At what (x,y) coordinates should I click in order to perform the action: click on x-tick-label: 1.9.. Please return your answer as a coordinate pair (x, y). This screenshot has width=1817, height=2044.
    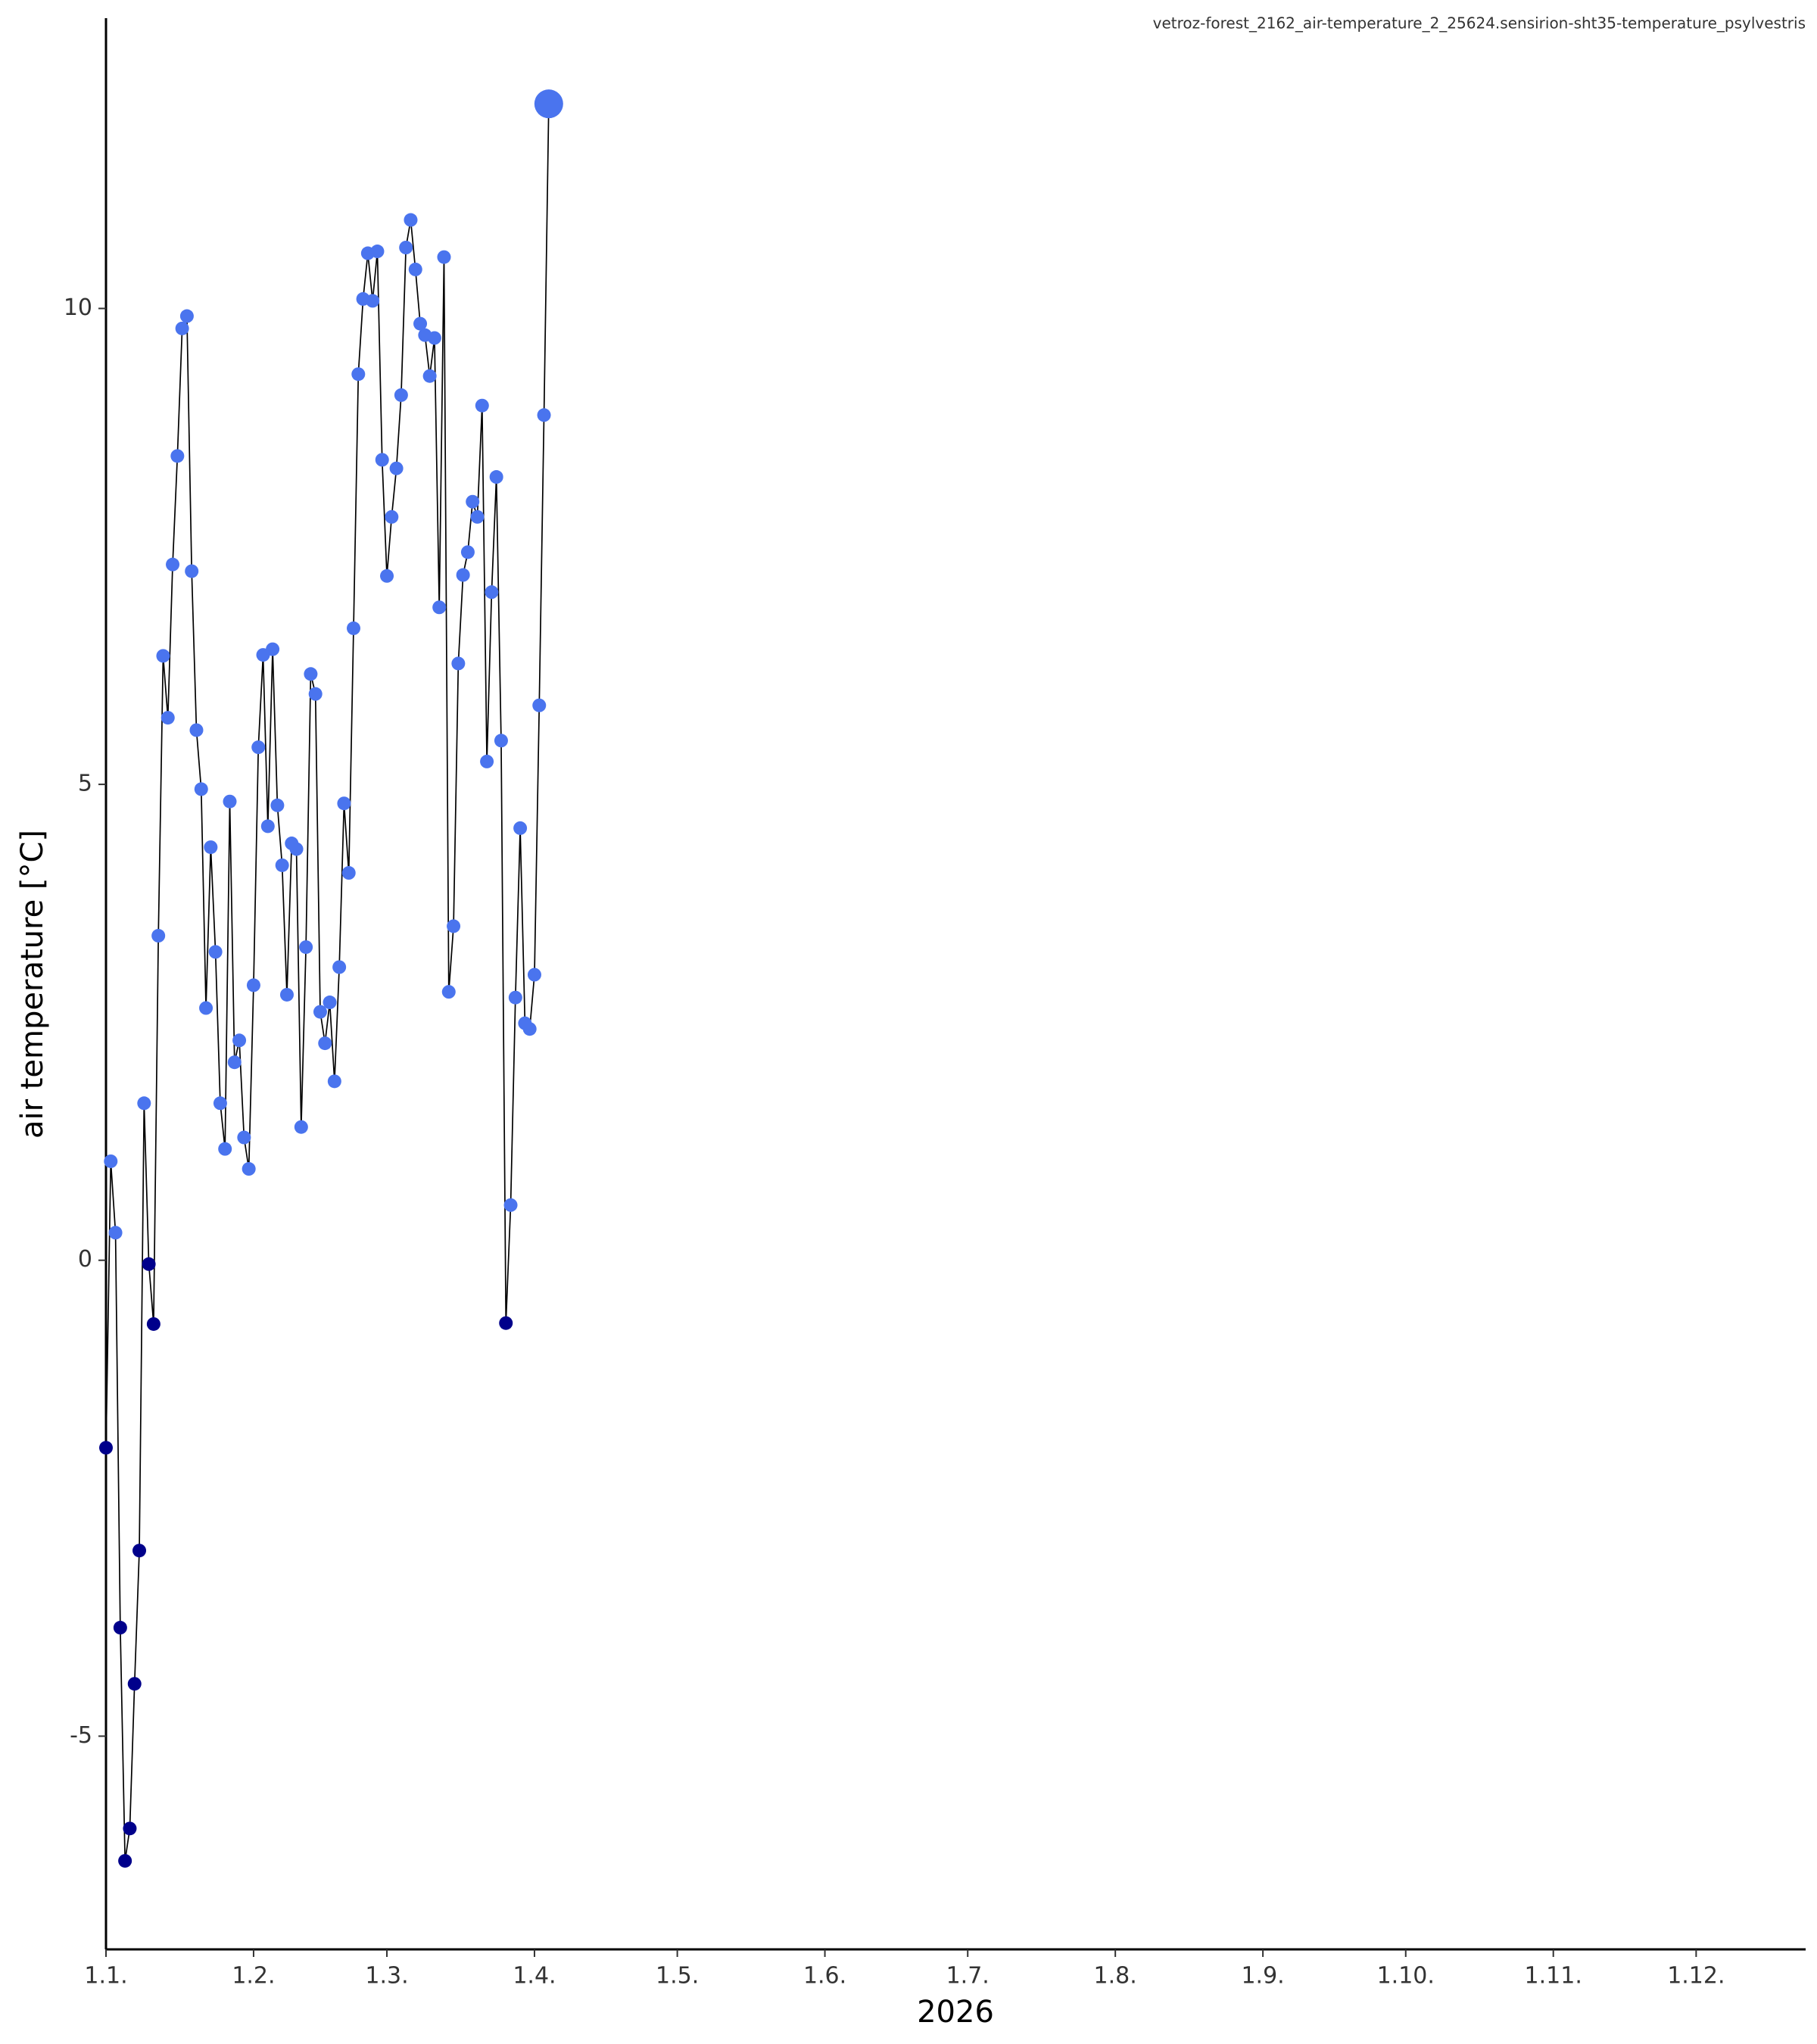
    Looking at the image, I should click on (1262, 1976).